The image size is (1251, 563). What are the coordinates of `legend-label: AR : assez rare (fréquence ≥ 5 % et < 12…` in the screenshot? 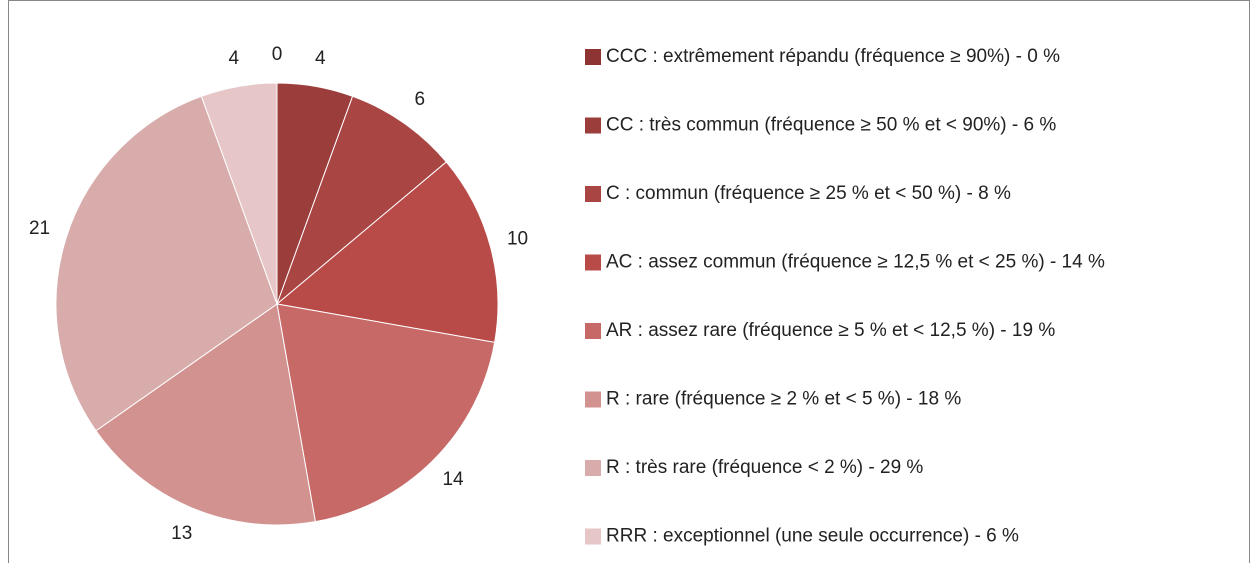 It's located at (830, 330).